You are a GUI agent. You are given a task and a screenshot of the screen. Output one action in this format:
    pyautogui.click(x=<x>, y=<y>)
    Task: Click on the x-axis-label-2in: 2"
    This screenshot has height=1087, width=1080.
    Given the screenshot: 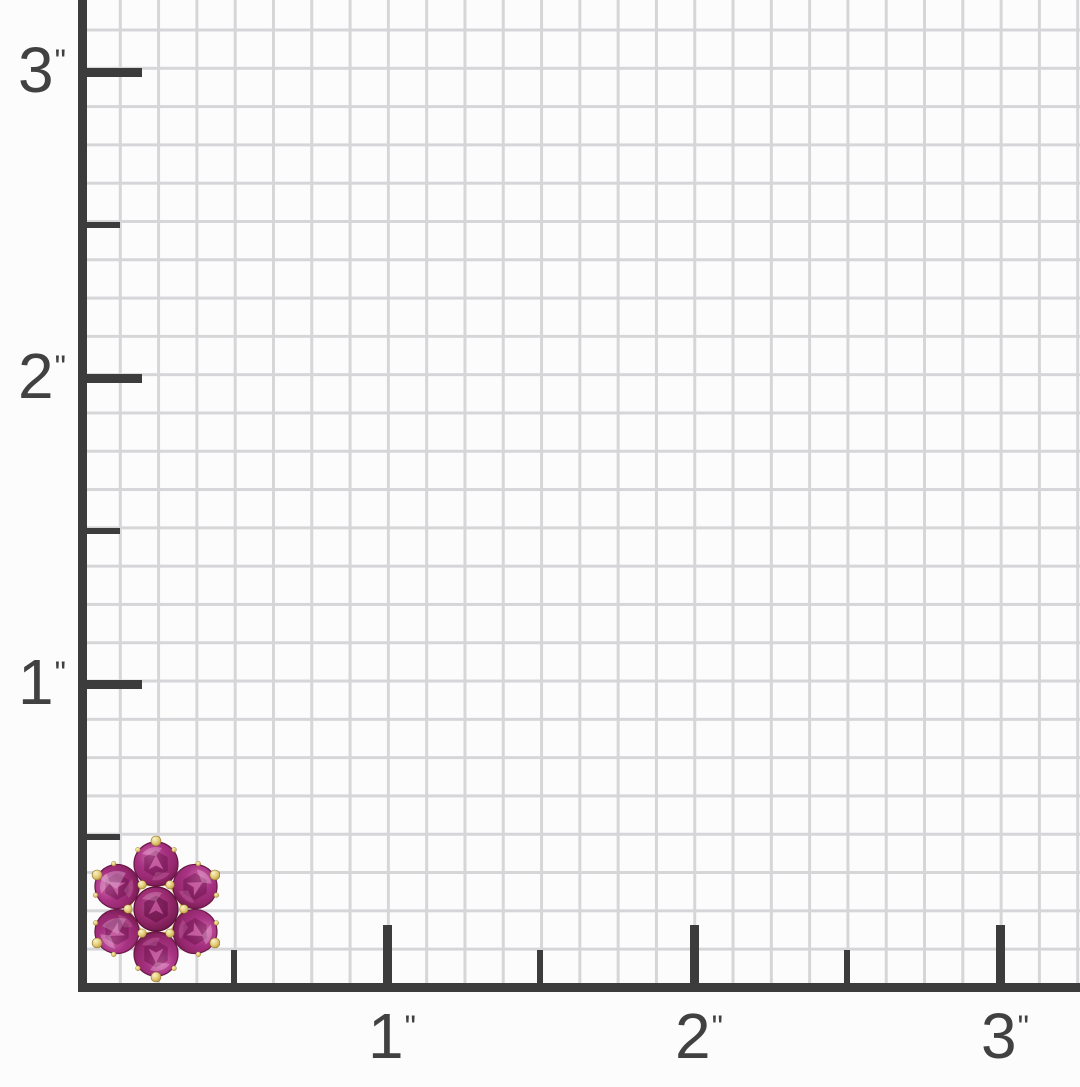 What is the action you would take?
    pyautogui.click(x=699, y=1036)
    